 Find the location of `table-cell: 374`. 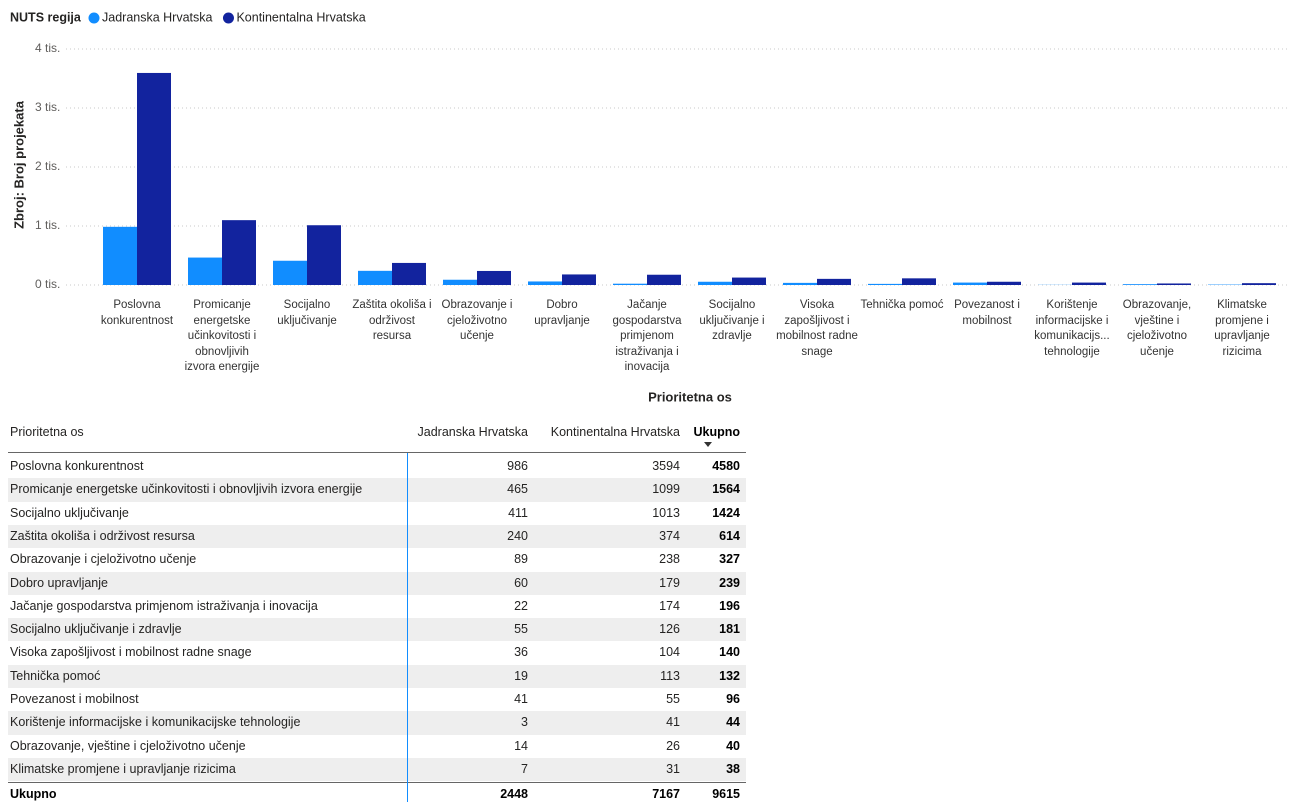

table-cell: 374 is located at coordinates (669, 535).